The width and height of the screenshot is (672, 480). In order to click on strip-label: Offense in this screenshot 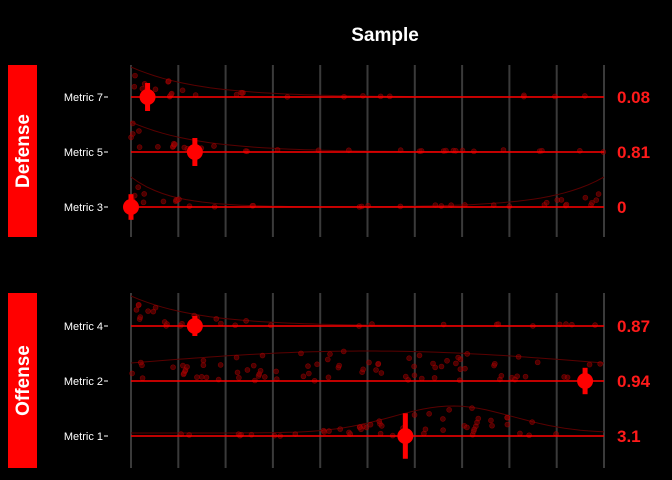, I will do `click(23, 380)`.